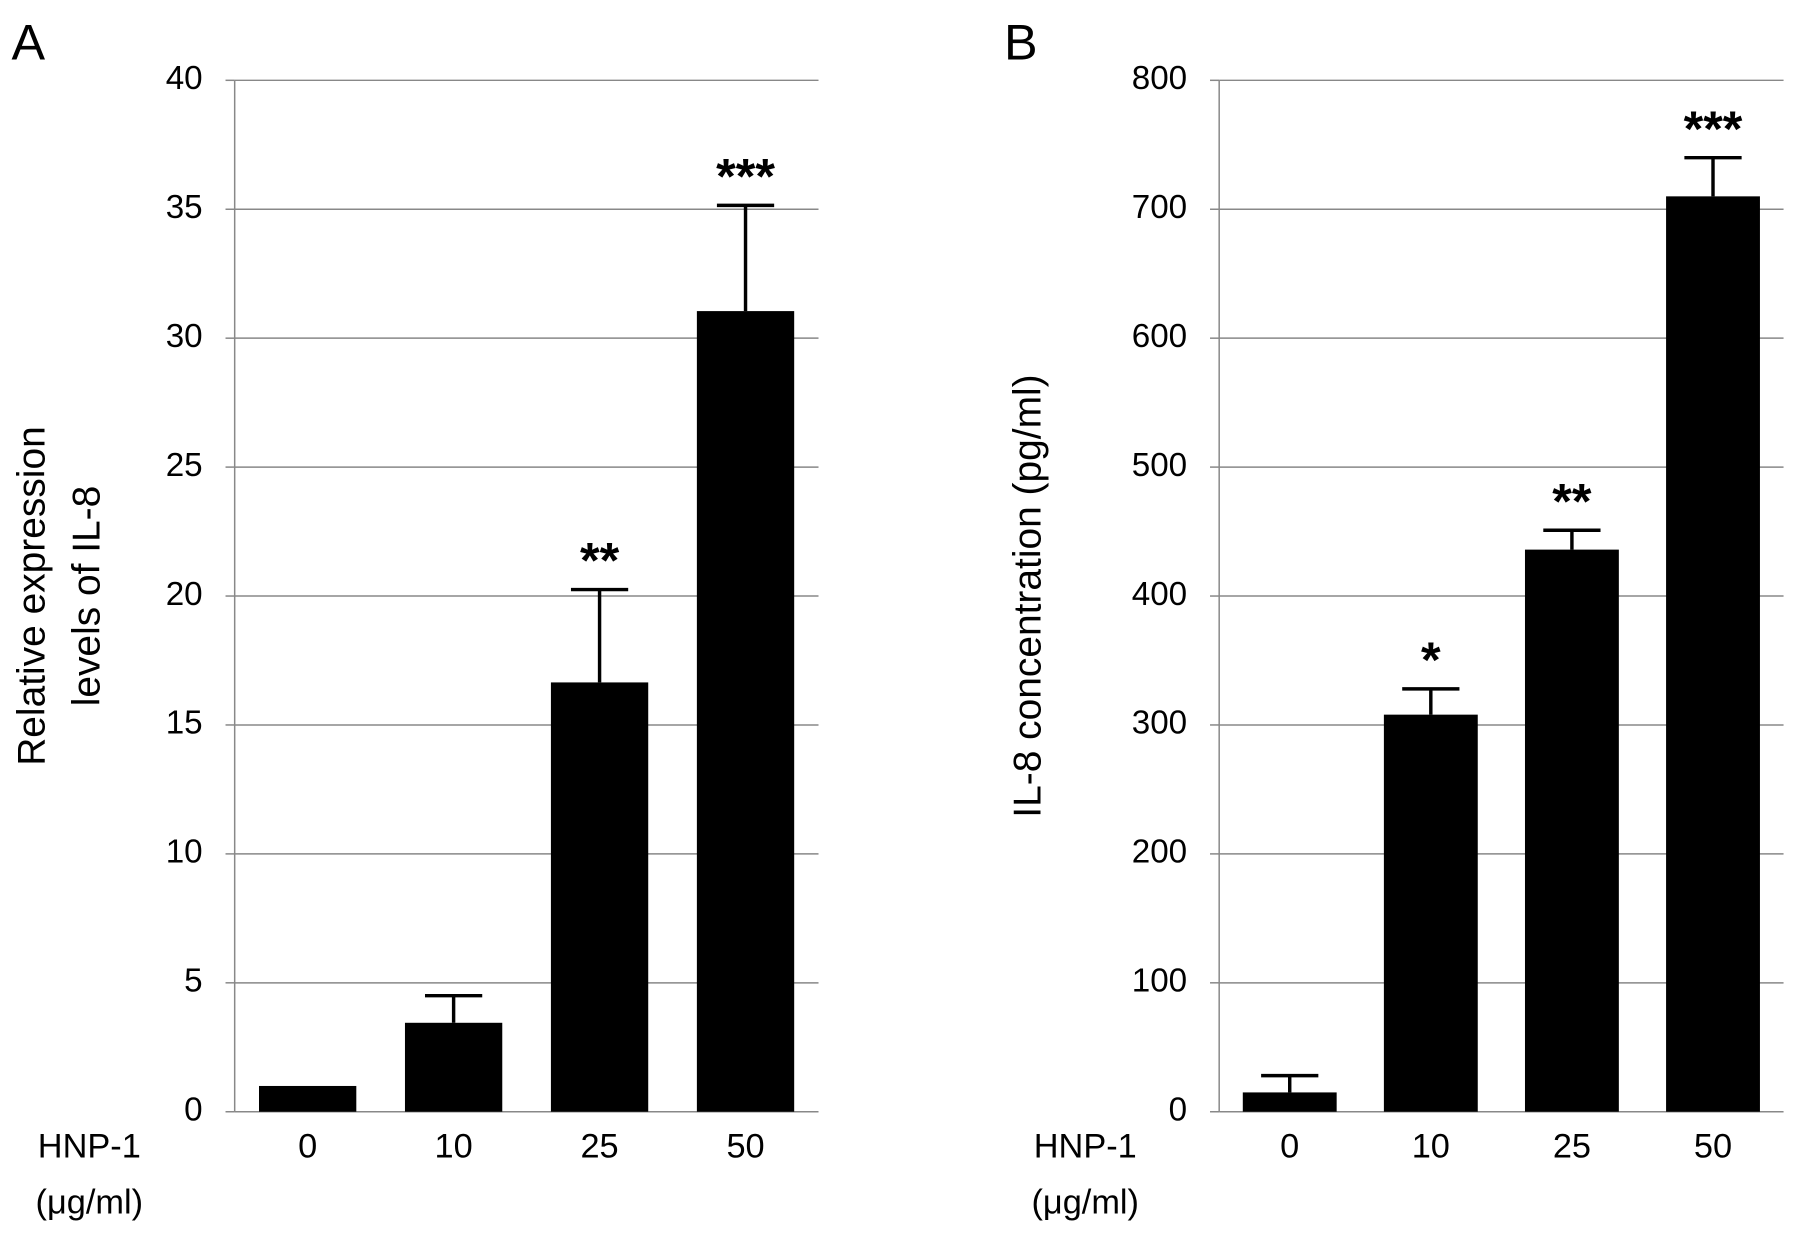 Image resolution: width=1795 pixels, height=1239 pixels. What do you see at coordinates (184, 336) in the screenshot?
I see `y-tick-label: 30` at bounding box center [184, 336].